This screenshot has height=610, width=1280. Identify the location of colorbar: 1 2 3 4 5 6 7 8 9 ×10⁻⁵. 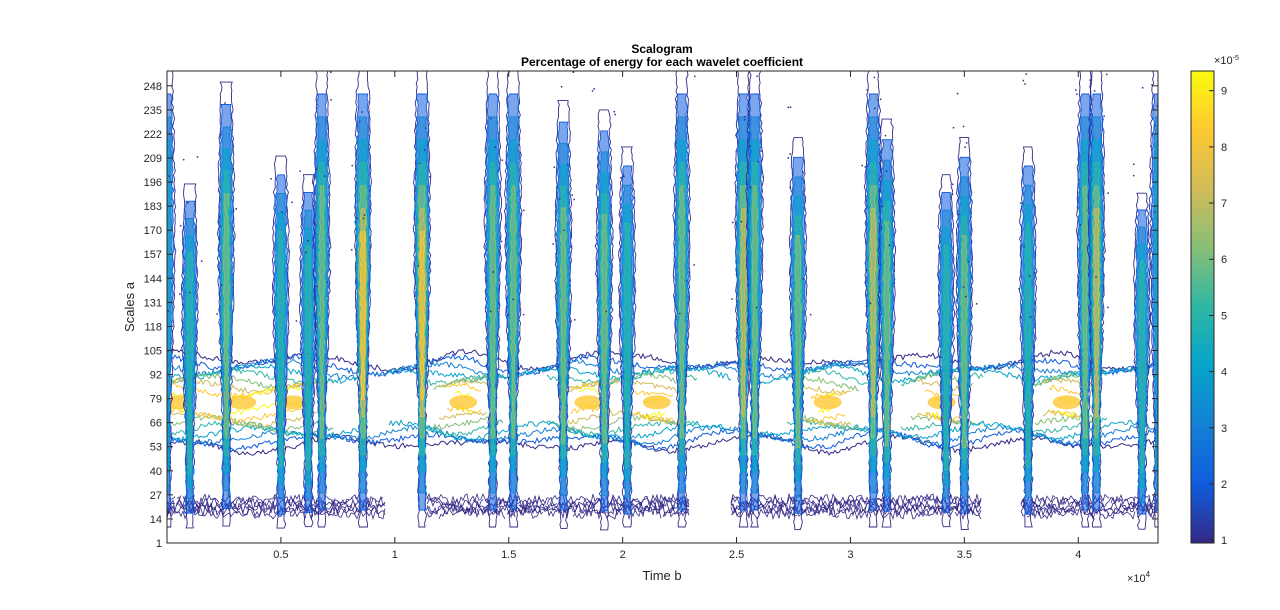
(1214, 301).